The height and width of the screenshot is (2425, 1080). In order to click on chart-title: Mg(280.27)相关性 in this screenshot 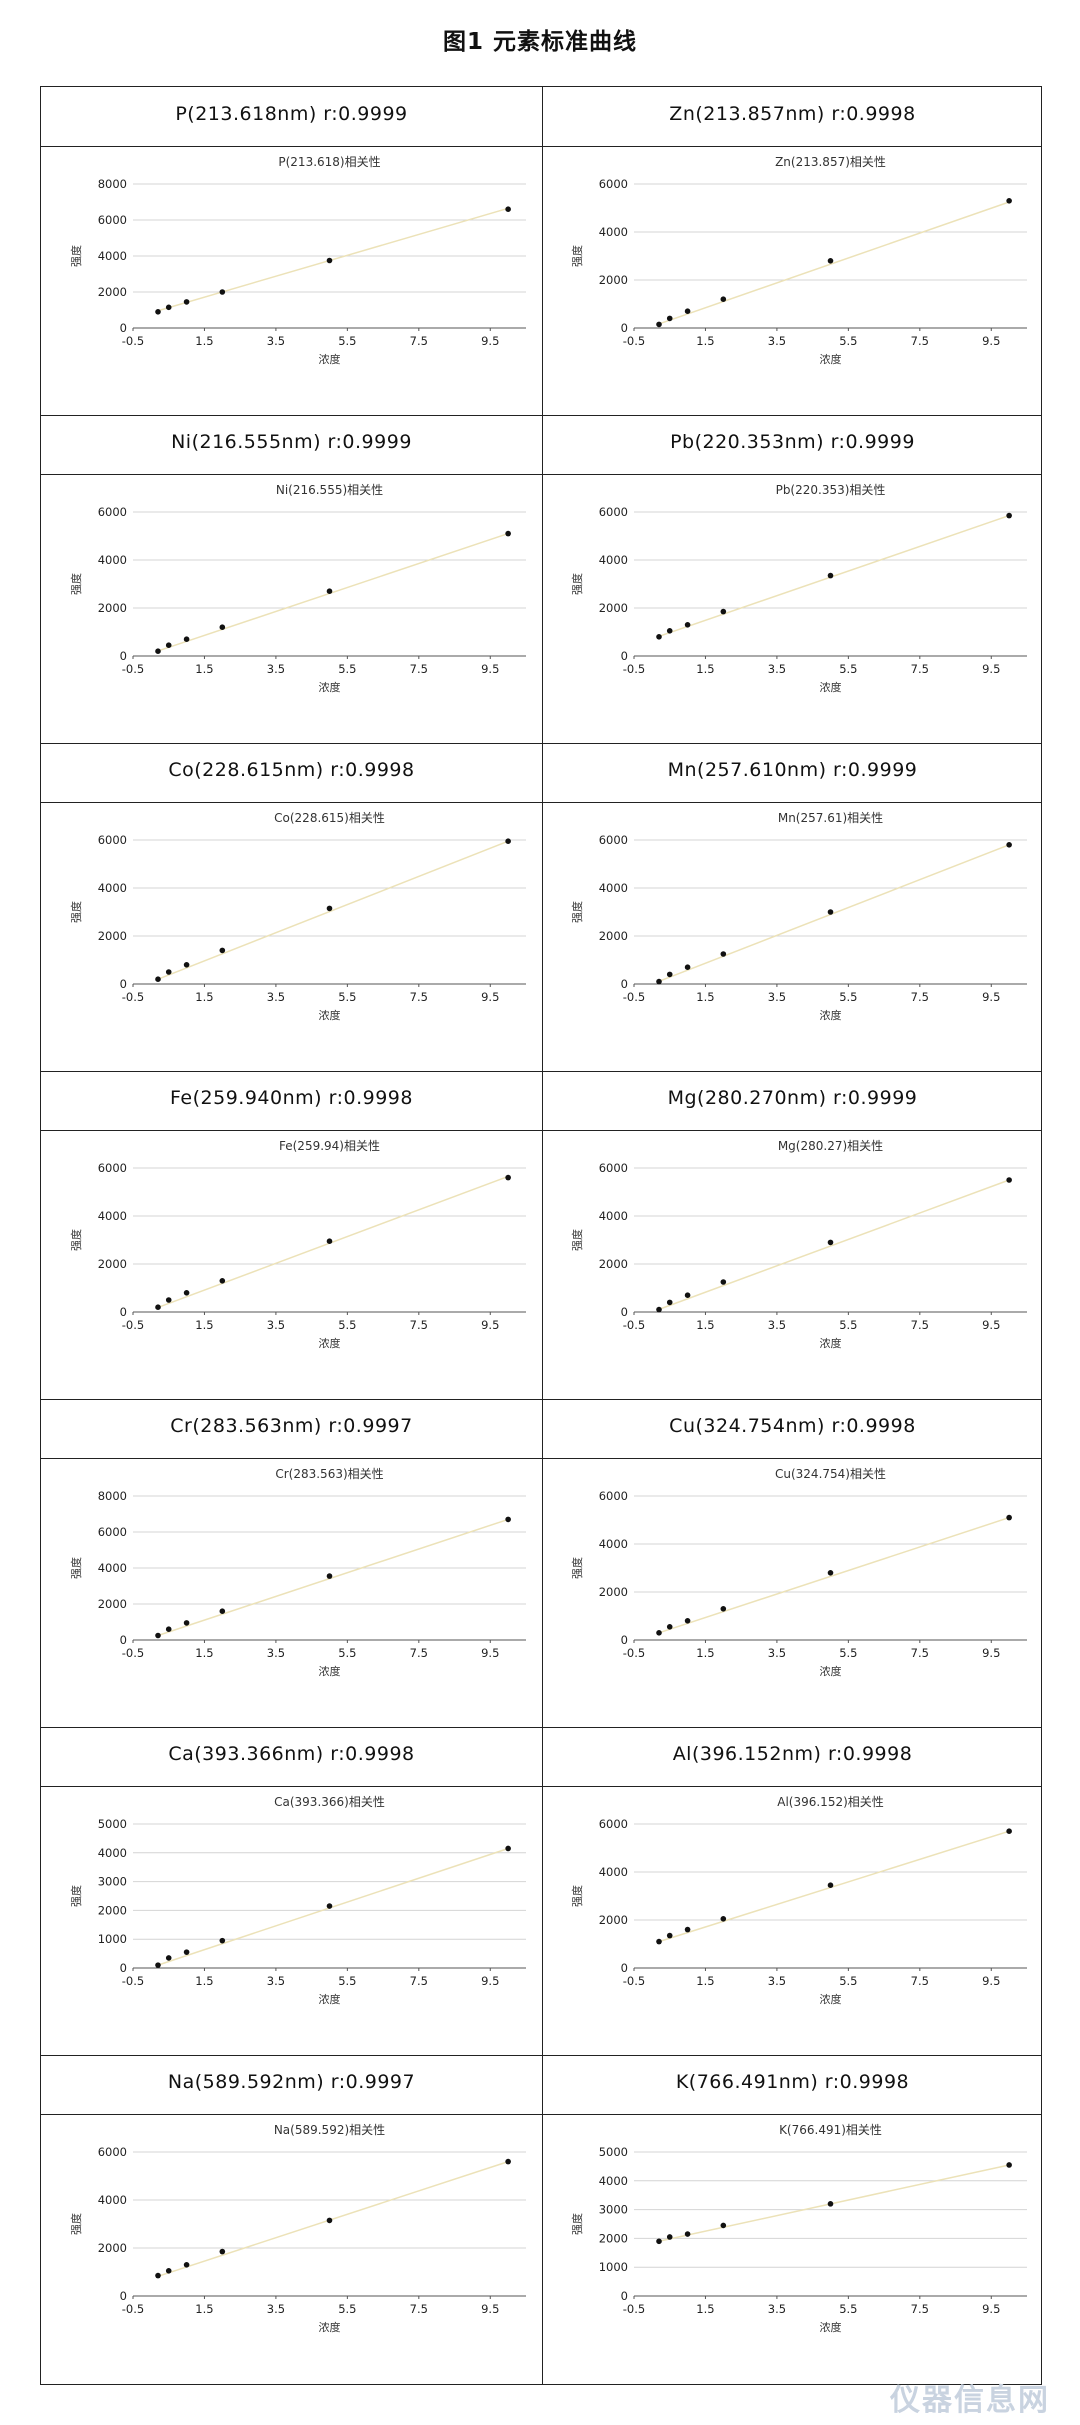, I will do `click(830, 1146)`.